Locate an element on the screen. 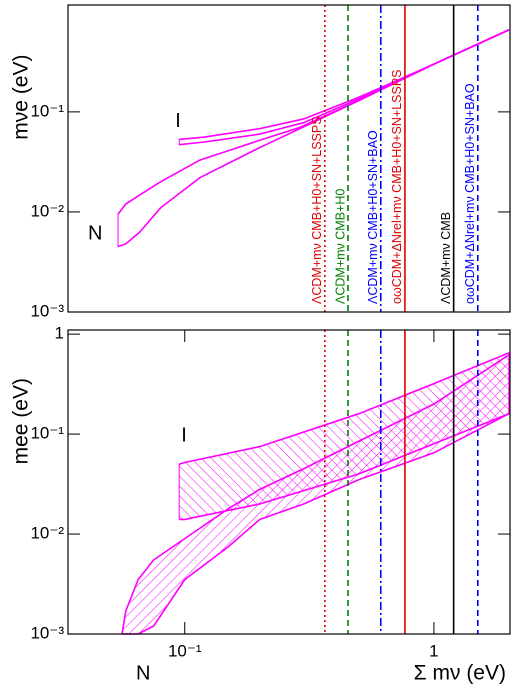 The image size is (513, 684). band-fill is located at coordinates (344, 87).